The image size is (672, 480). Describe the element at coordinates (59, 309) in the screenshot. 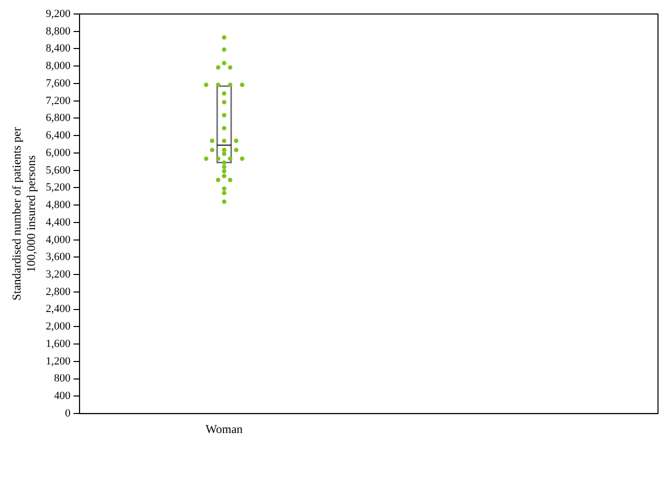

I see `y-tick-label: 2,400` at that location.